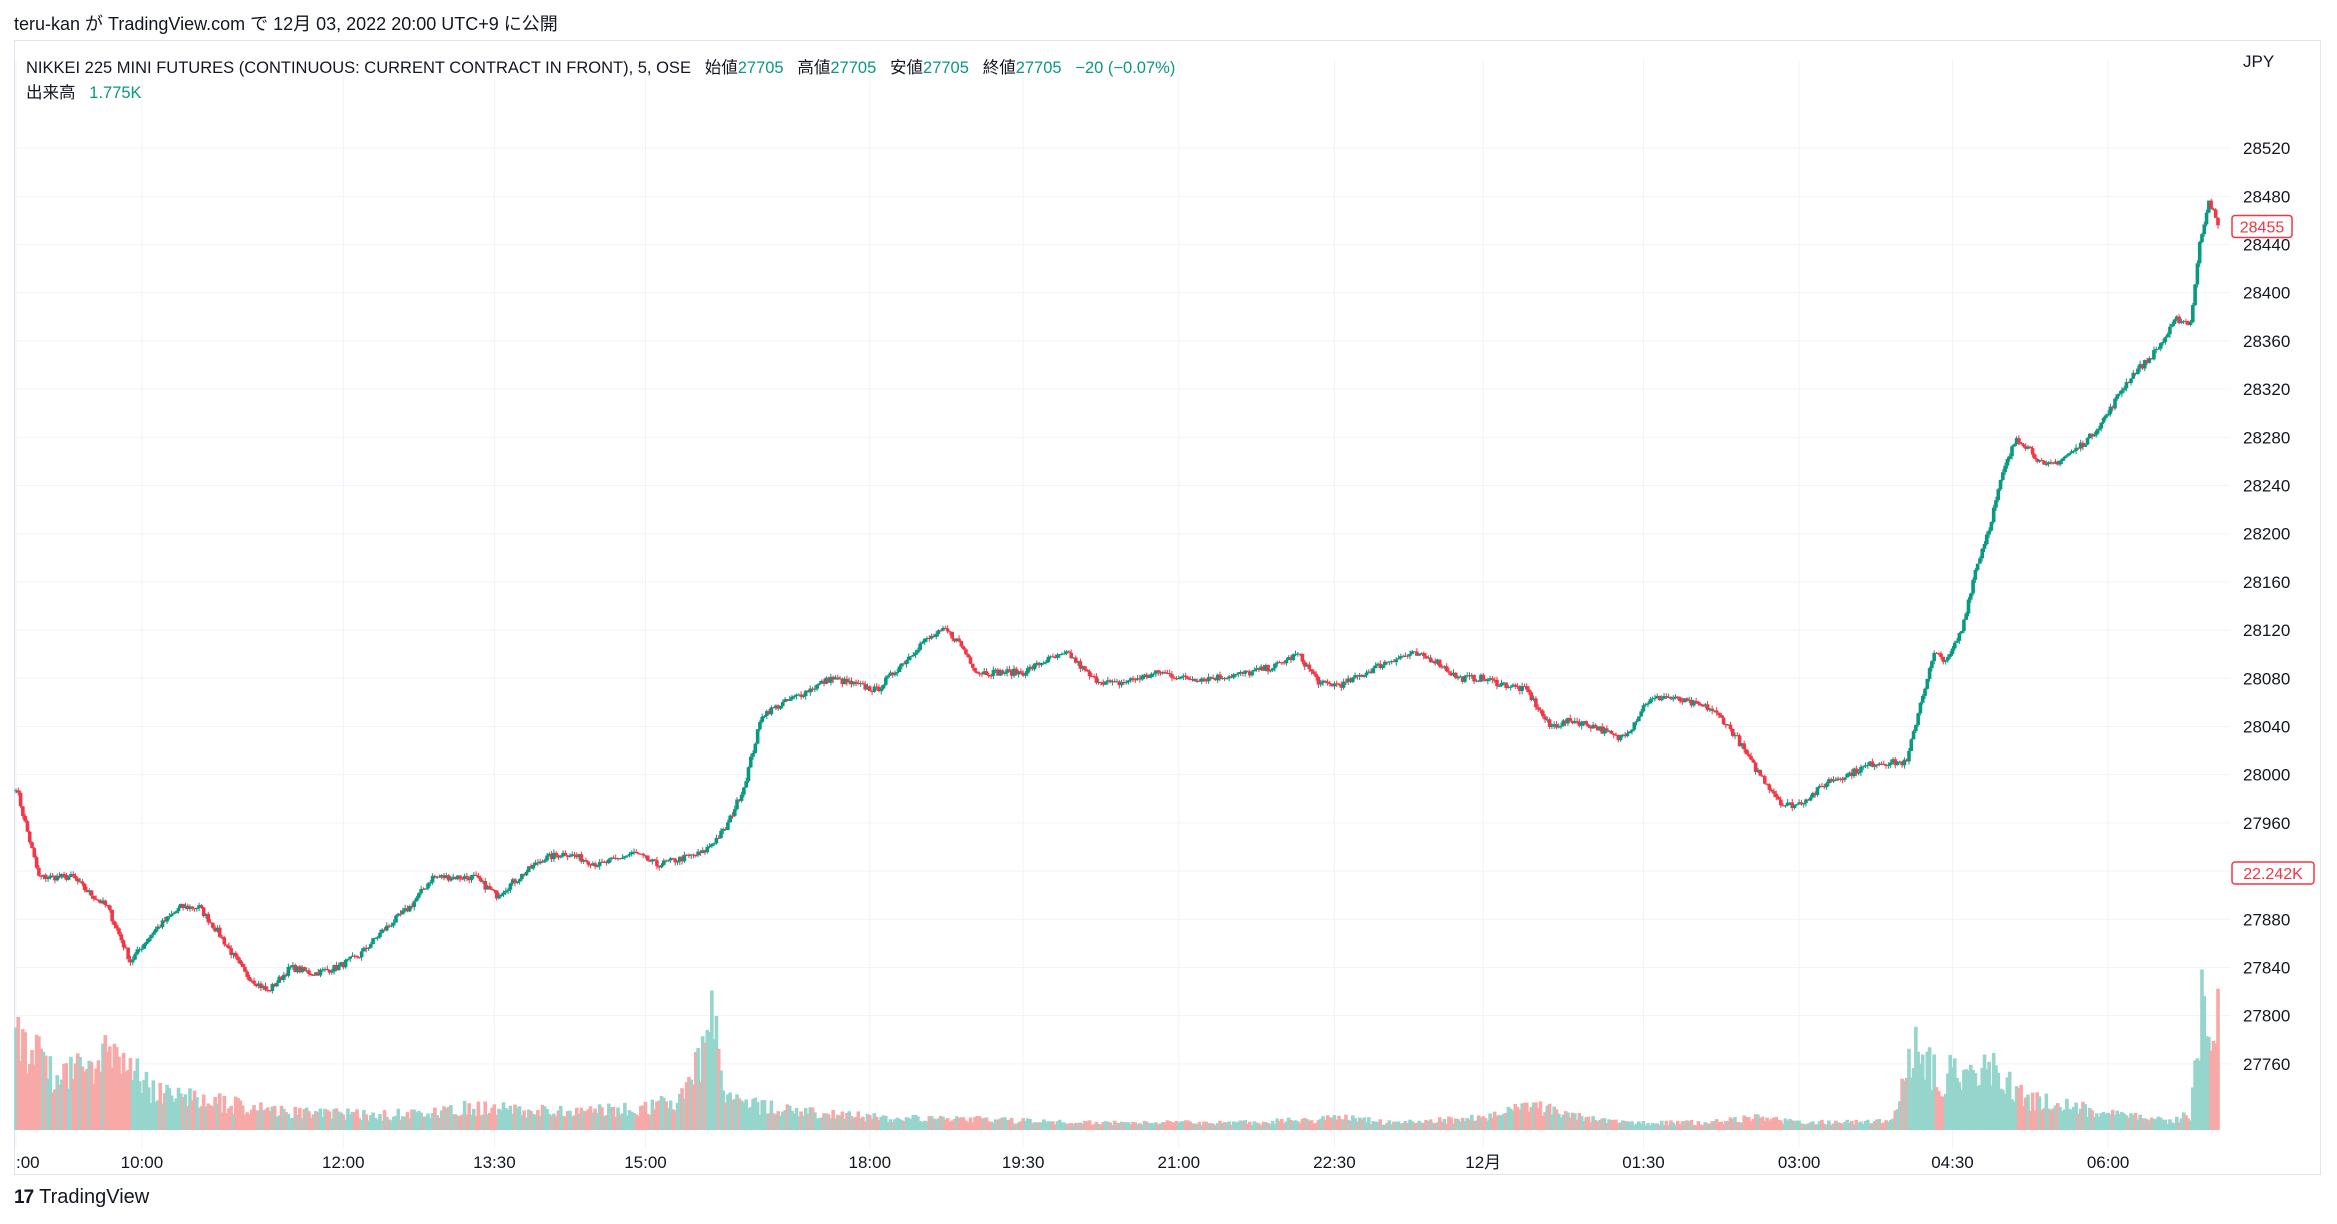  What do you see at coordinates (1023, 1162) in the screenshot?
I see `time-tick-label: 19:30` at bounding box center [1023, 1162].